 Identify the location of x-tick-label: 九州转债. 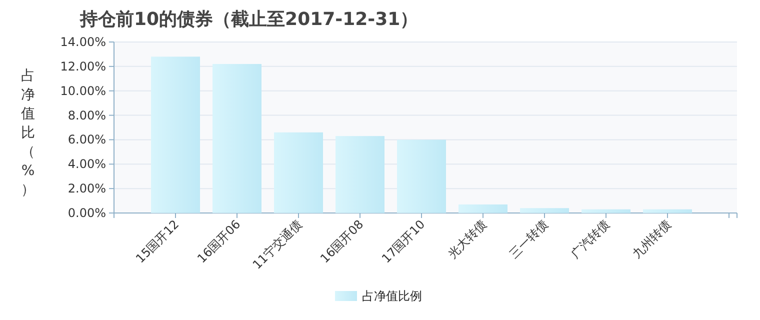
(652, 239).